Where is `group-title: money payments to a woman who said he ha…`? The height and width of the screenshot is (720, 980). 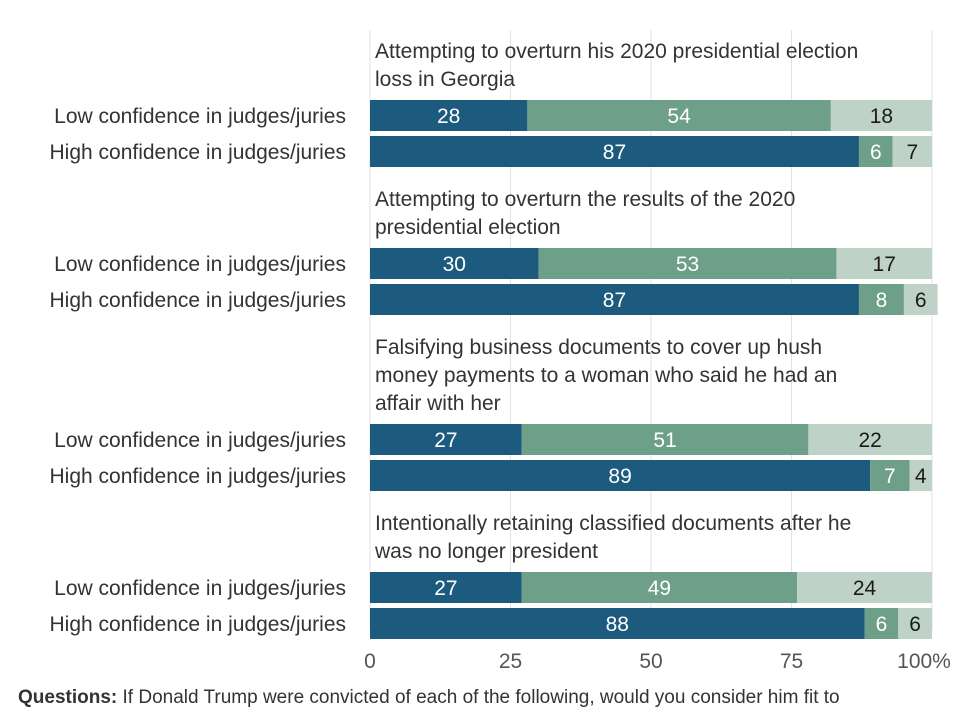 group-title: money payments to a woman who said he ha… is located at coordinates (606, 375).